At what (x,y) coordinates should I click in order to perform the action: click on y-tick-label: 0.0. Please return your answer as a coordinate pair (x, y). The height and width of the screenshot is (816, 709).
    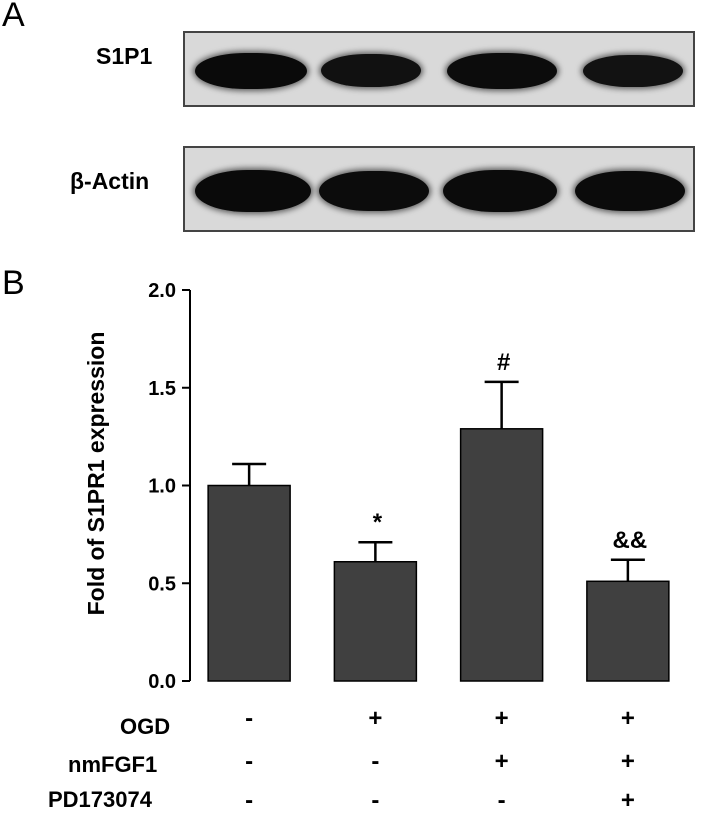
    Looking at the image, I should click on (162, 682).